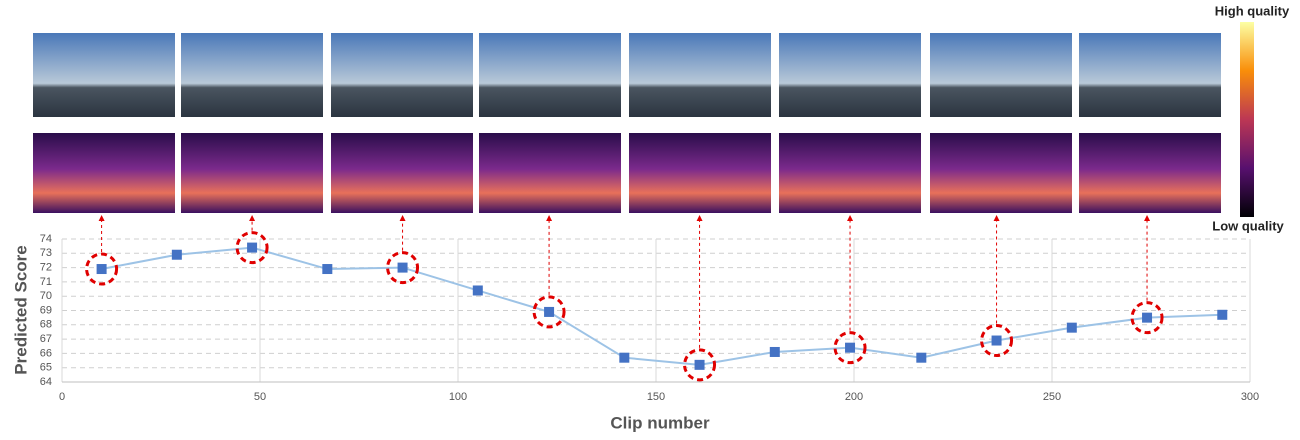 The width and height of the screenshot is (1300, 440). What do you see at coordinates (46, 253) in the screenshot?
I see `y-tick-label: 73` at bounding box center [46, 253].